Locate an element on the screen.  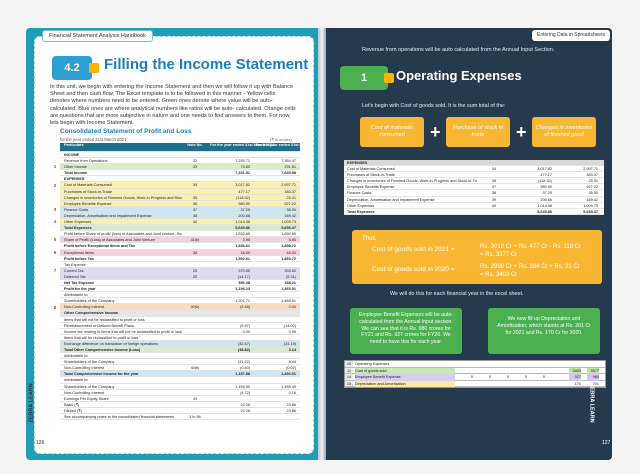
row-number-tag: 3 is located at coordinates (55, 209).